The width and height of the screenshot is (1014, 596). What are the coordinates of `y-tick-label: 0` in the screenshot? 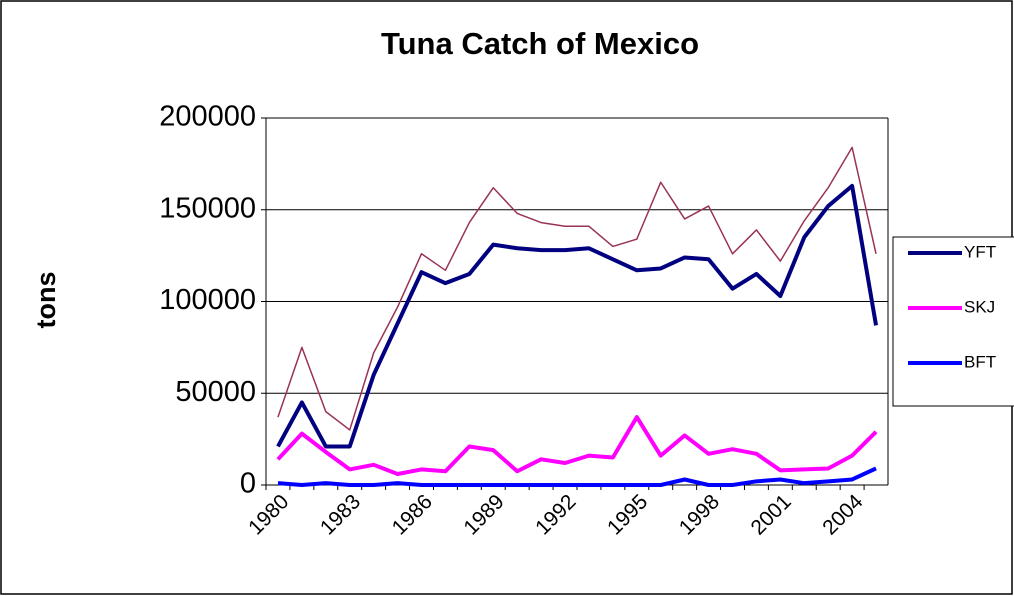 It's located at (248, 484).